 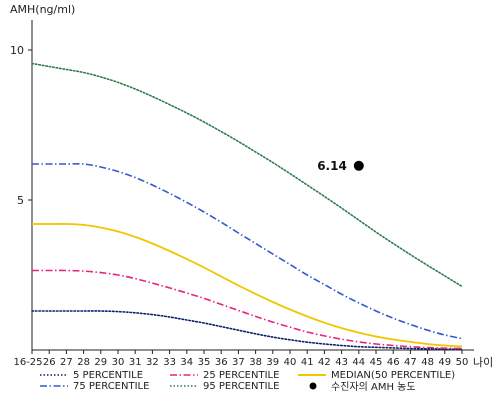 I want to click on x-tick-label: 40, so click(x=290, y=362).